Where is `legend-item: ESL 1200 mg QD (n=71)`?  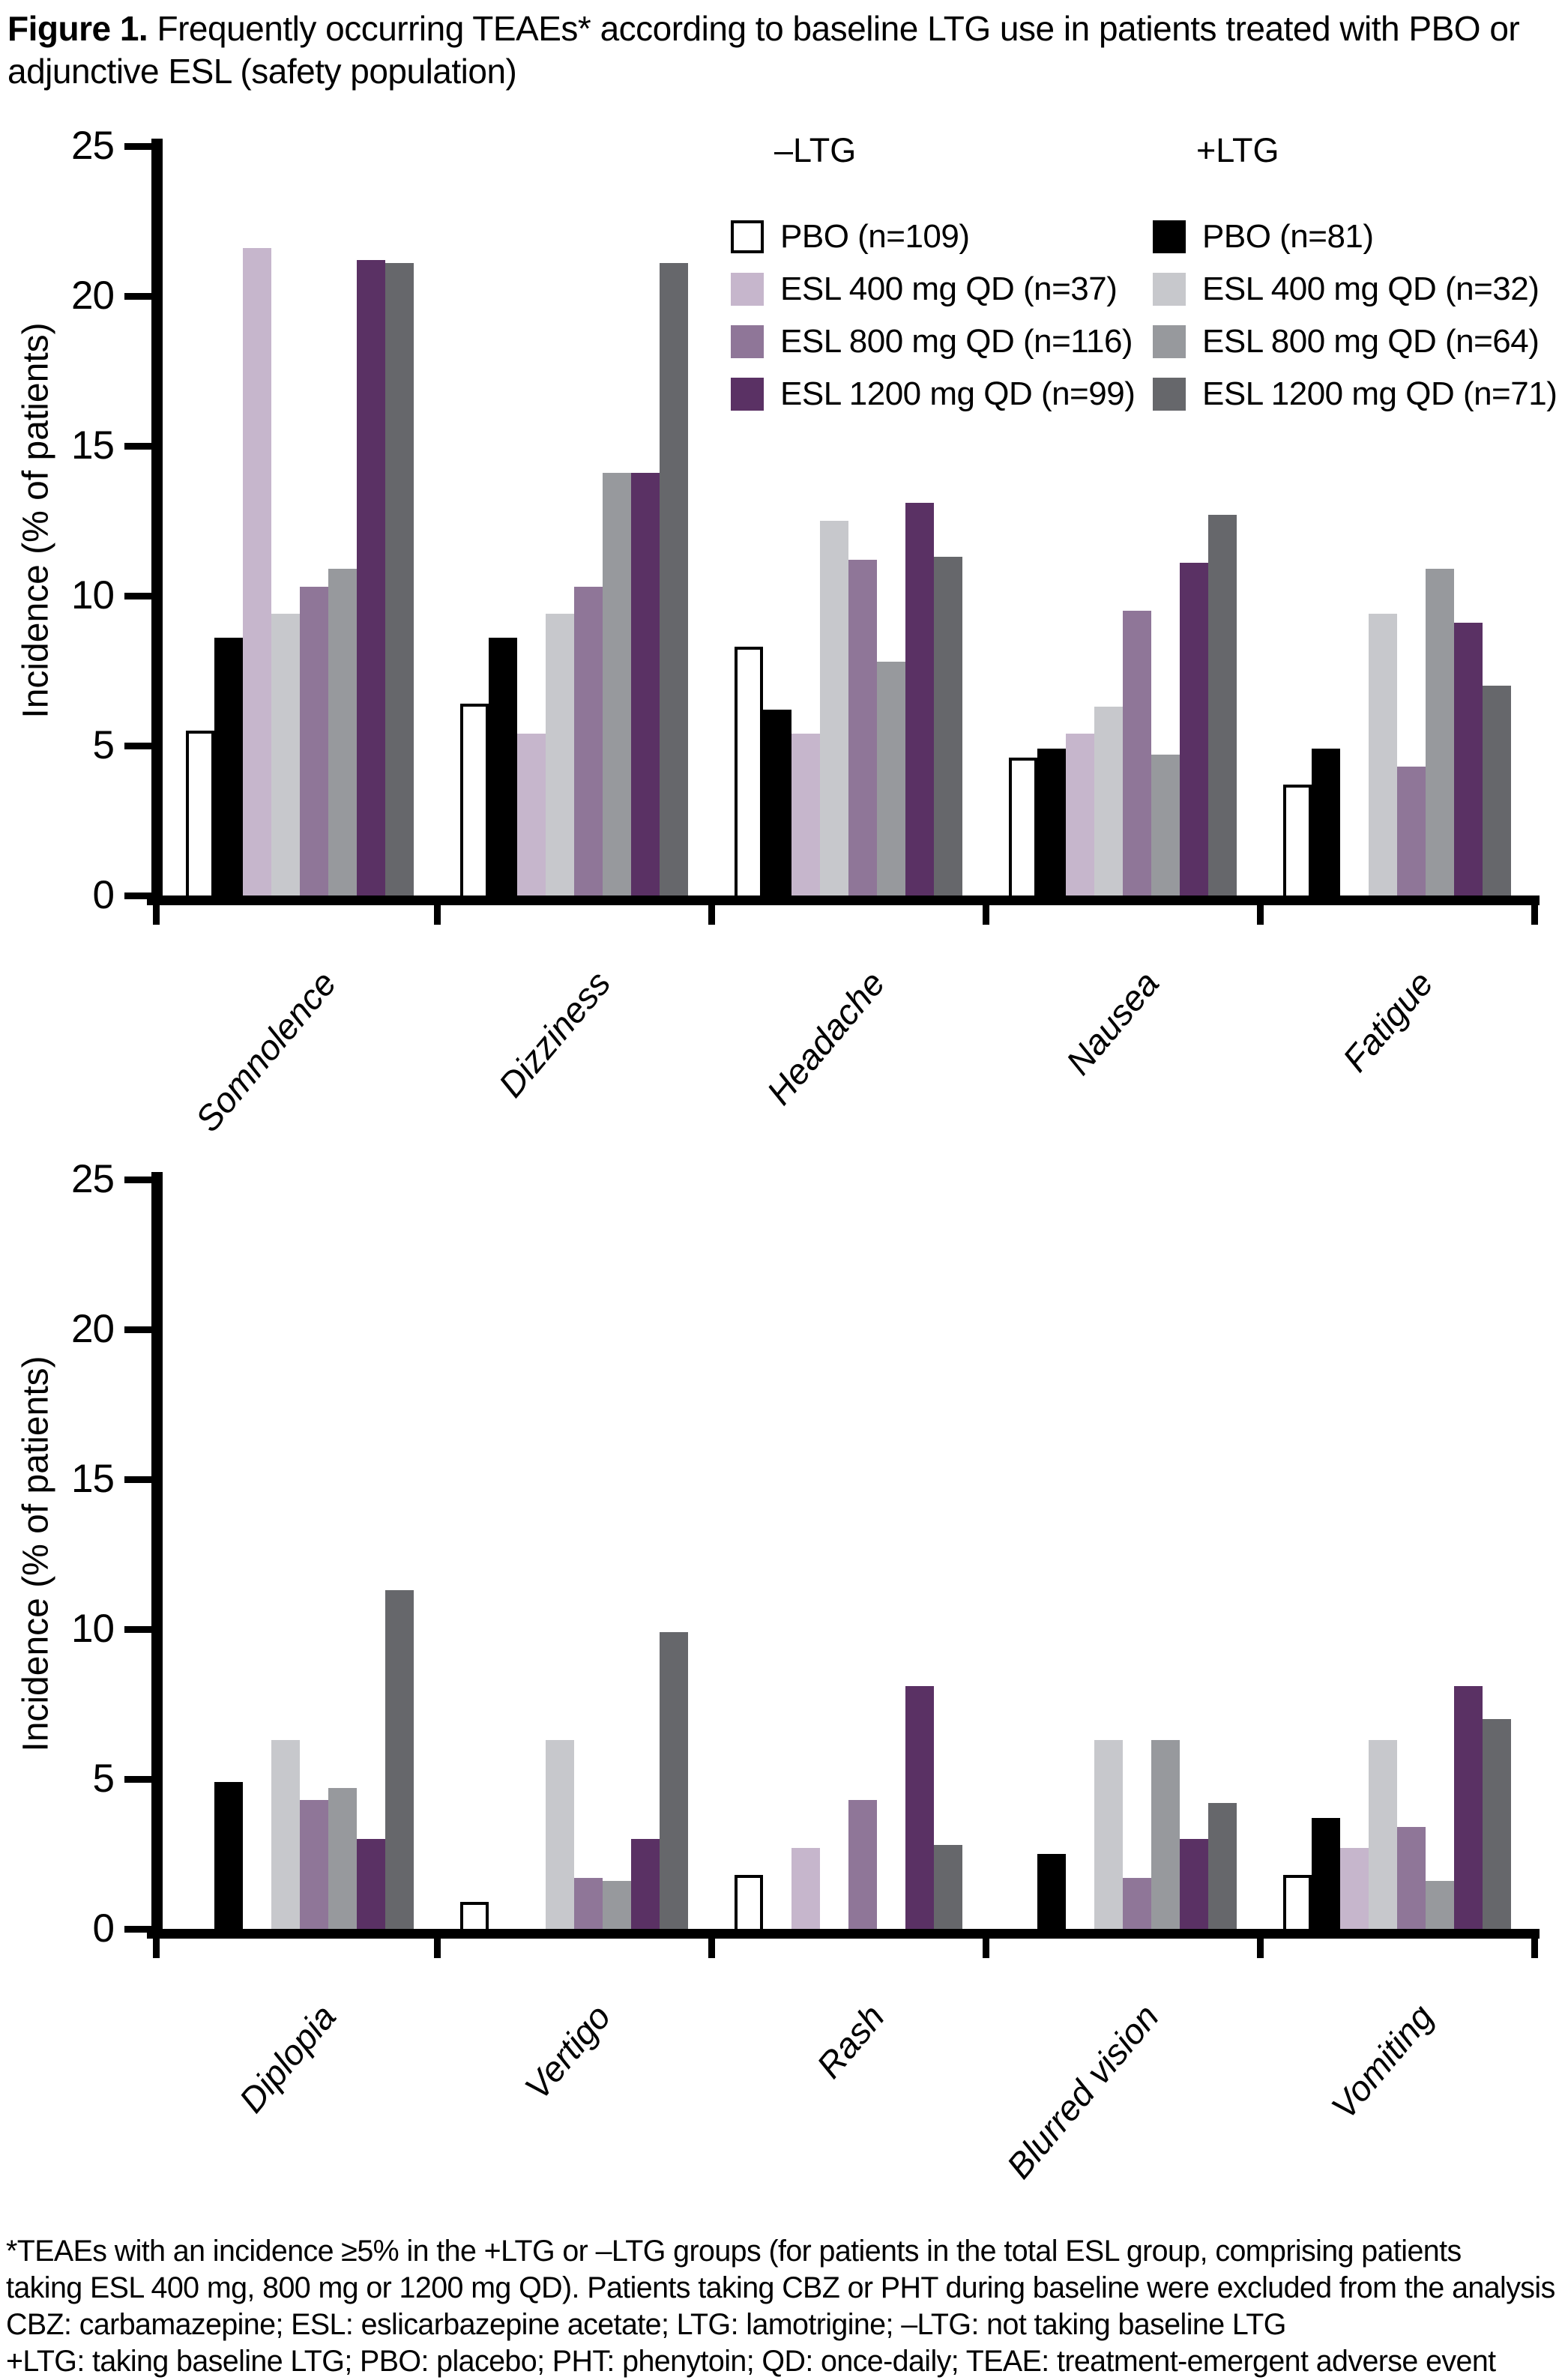
legend-item: ESL 1200 mg QD (n=71) is located at coordinates (1355, 394).